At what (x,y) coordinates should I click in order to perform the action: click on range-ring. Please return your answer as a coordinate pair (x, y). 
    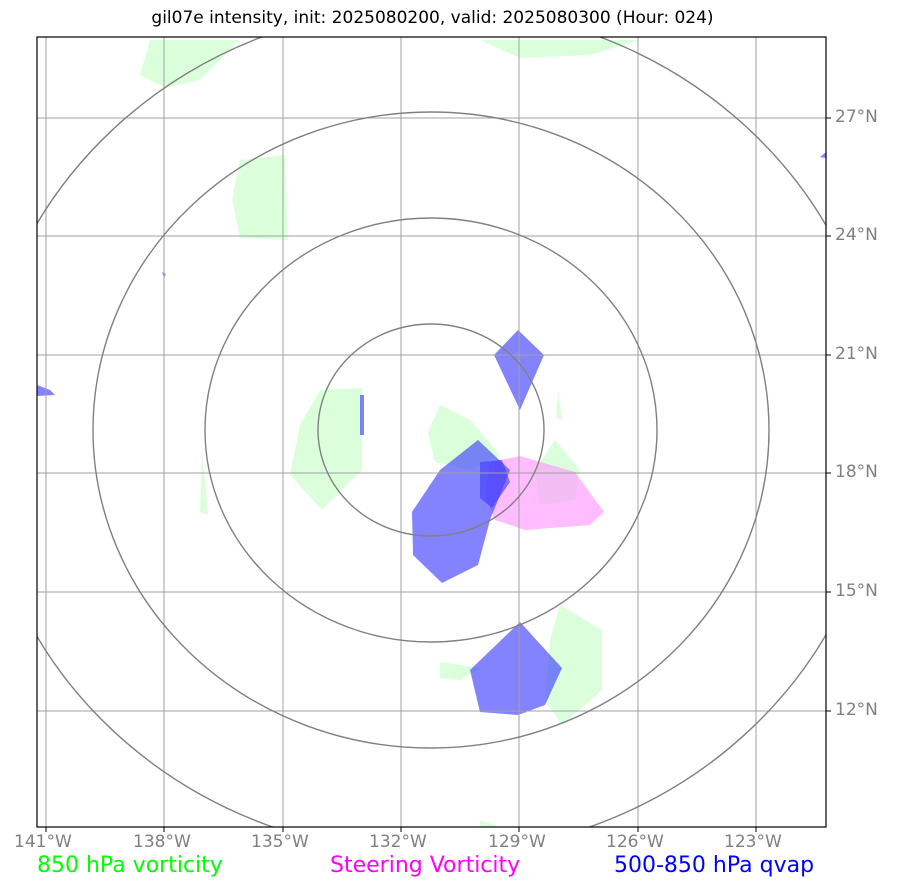
    Looking at the image, I should click on (431, 430).